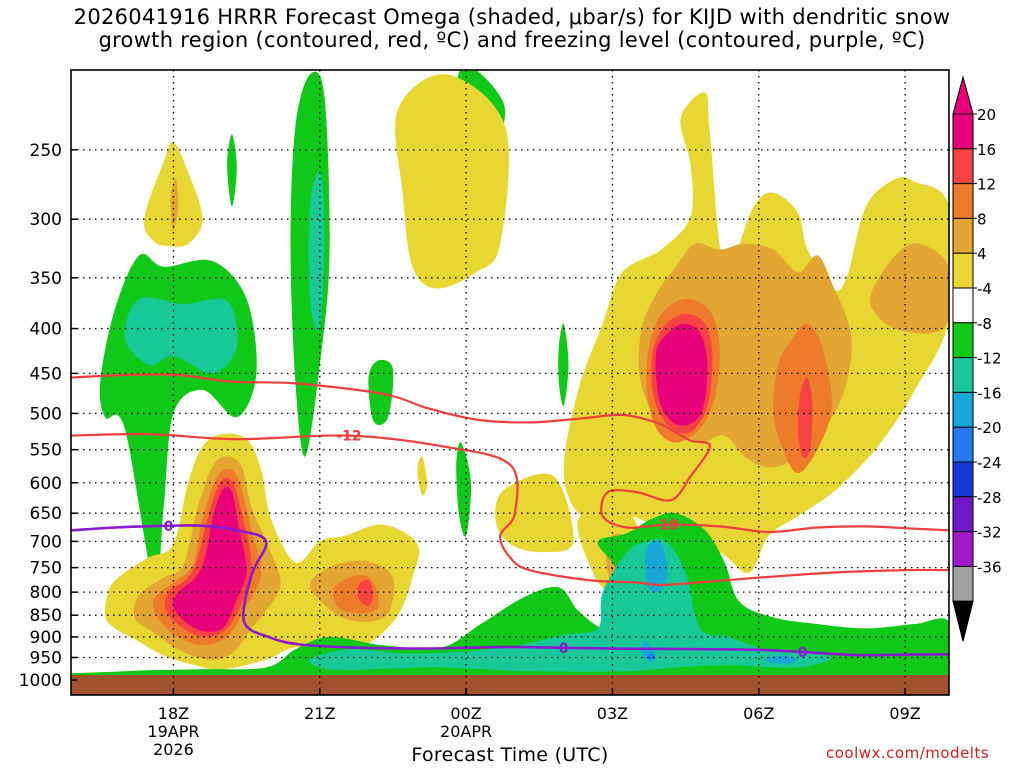 The height and width of the screenshot is (768, 1024). What do you see at coordinates (348, 437) in the screenshot?
I see `dendritic-contour-label-0: -12` at bounding box center [348, 437].